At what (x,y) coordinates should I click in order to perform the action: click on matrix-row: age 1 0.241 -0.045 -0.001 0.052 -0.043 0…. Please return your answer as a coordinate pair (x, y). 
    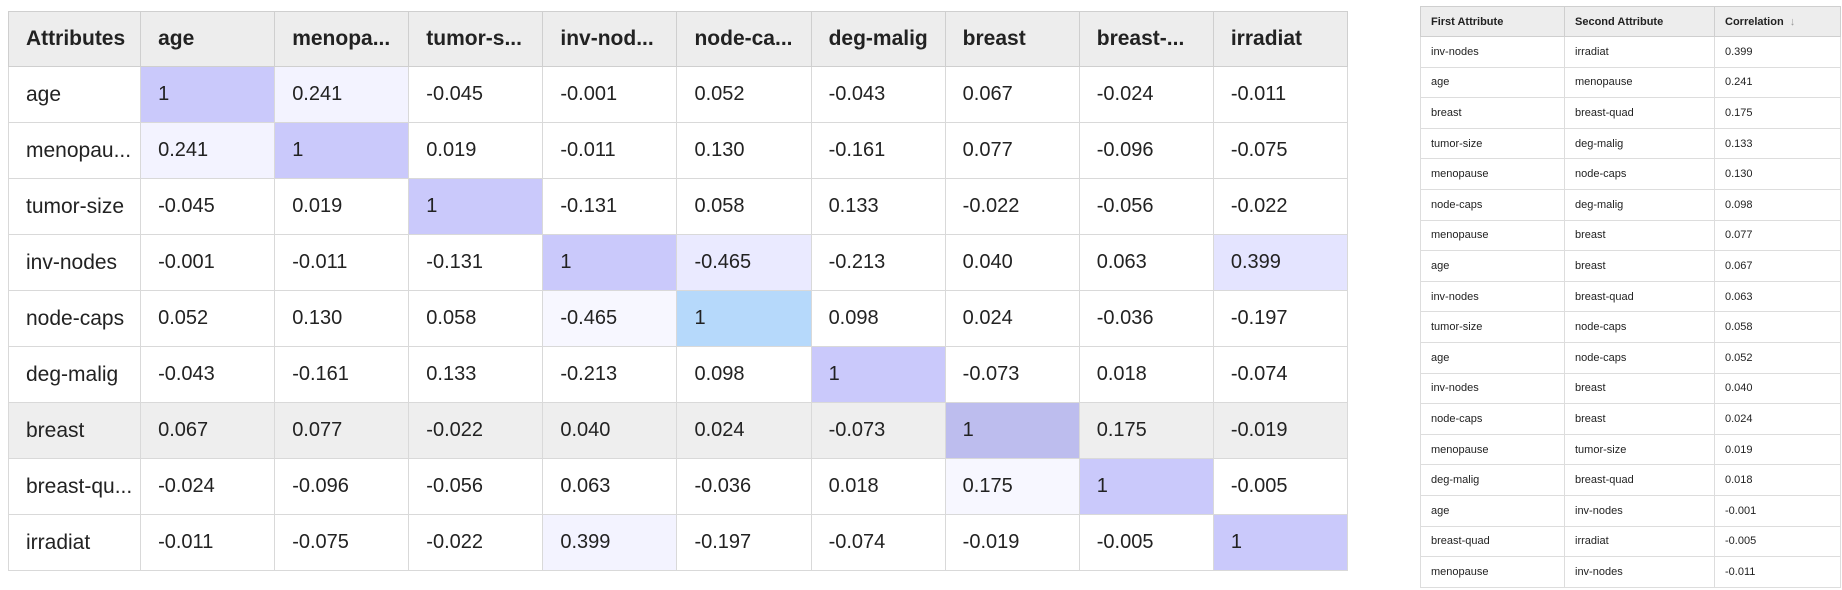
    Looking at the image, I should click on (678, 94).